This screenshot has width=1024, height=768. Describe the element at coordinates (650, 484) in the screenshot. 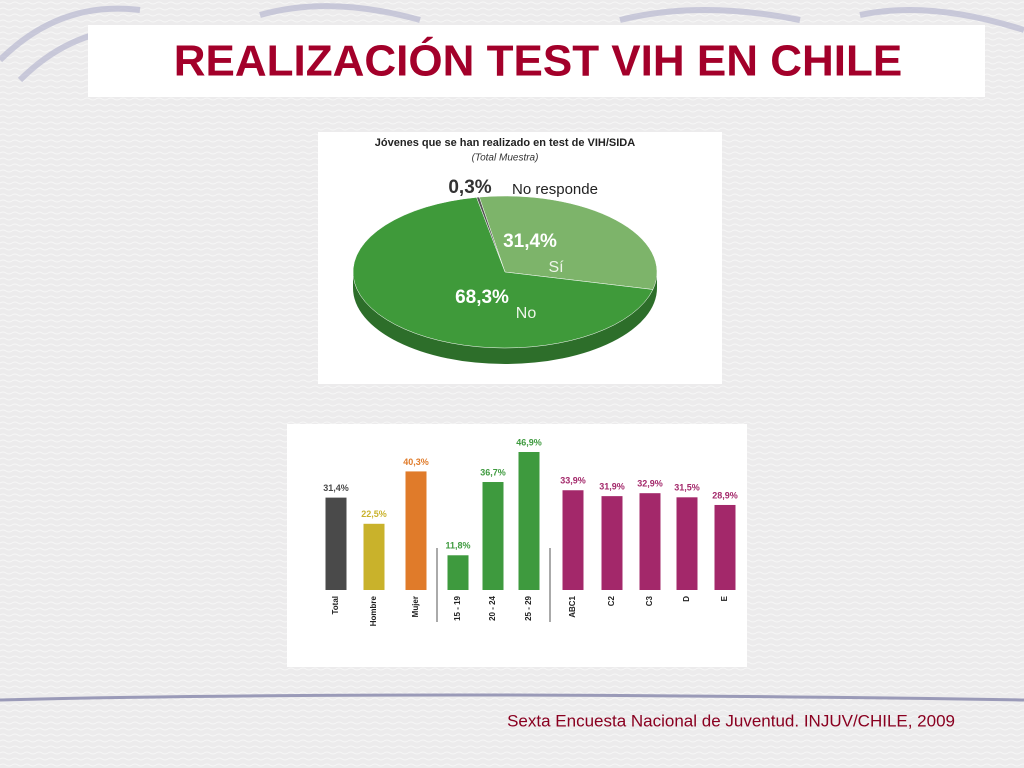

I see `bar-value-label: 32,9%` at that location.